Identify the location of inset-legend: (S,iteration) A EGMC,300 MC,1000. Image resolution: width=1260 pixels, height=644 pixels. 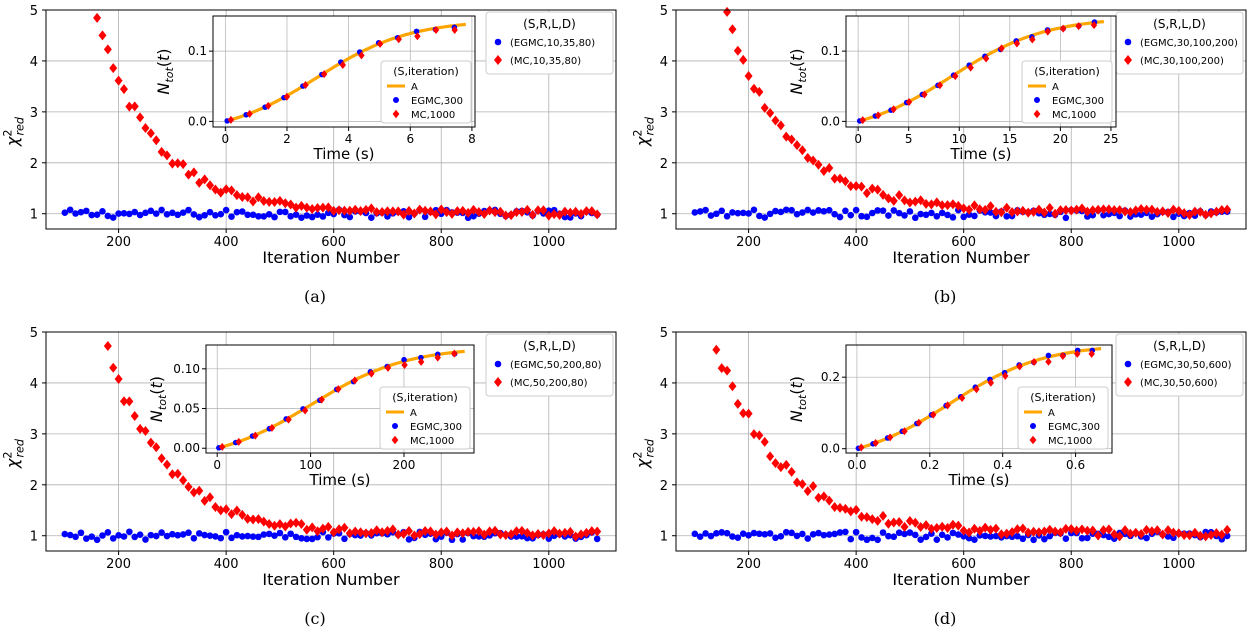
(426, 92).